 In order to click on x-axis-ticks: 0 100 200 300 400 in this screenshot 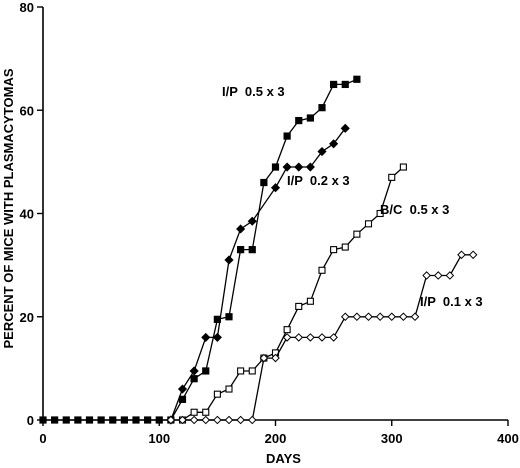, I will do `click(279, 433)`.